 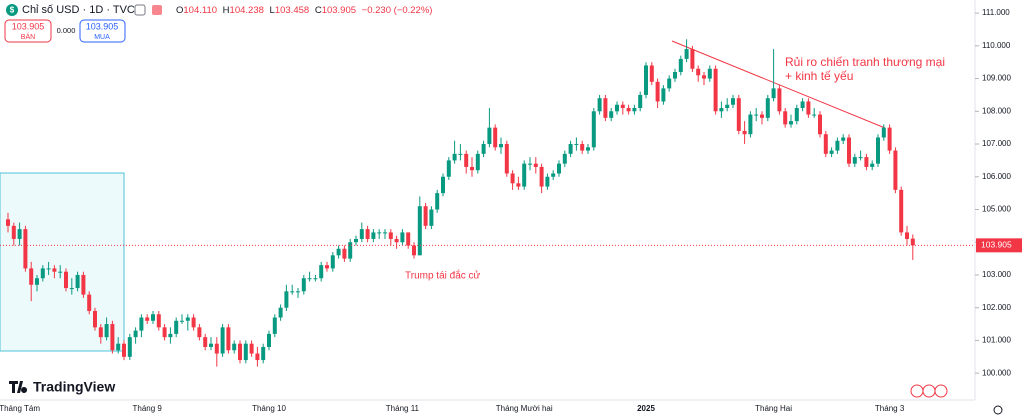 What do you see at coordinates (247, 10) in the screenshot?
I see `legend-value: 104.238` at bounding box center [247, 10].